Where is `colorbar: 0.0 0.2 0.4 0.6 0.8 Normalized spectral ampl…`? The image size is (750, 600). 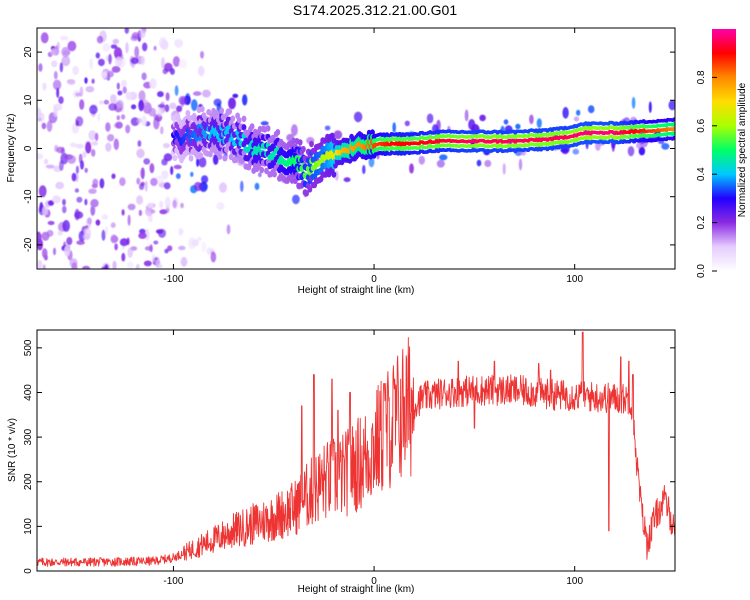
colorbar: 0.0 0.2 0.4 0.6 0.8 Normalized spectral ampl… is located at coordinates (722, 153).